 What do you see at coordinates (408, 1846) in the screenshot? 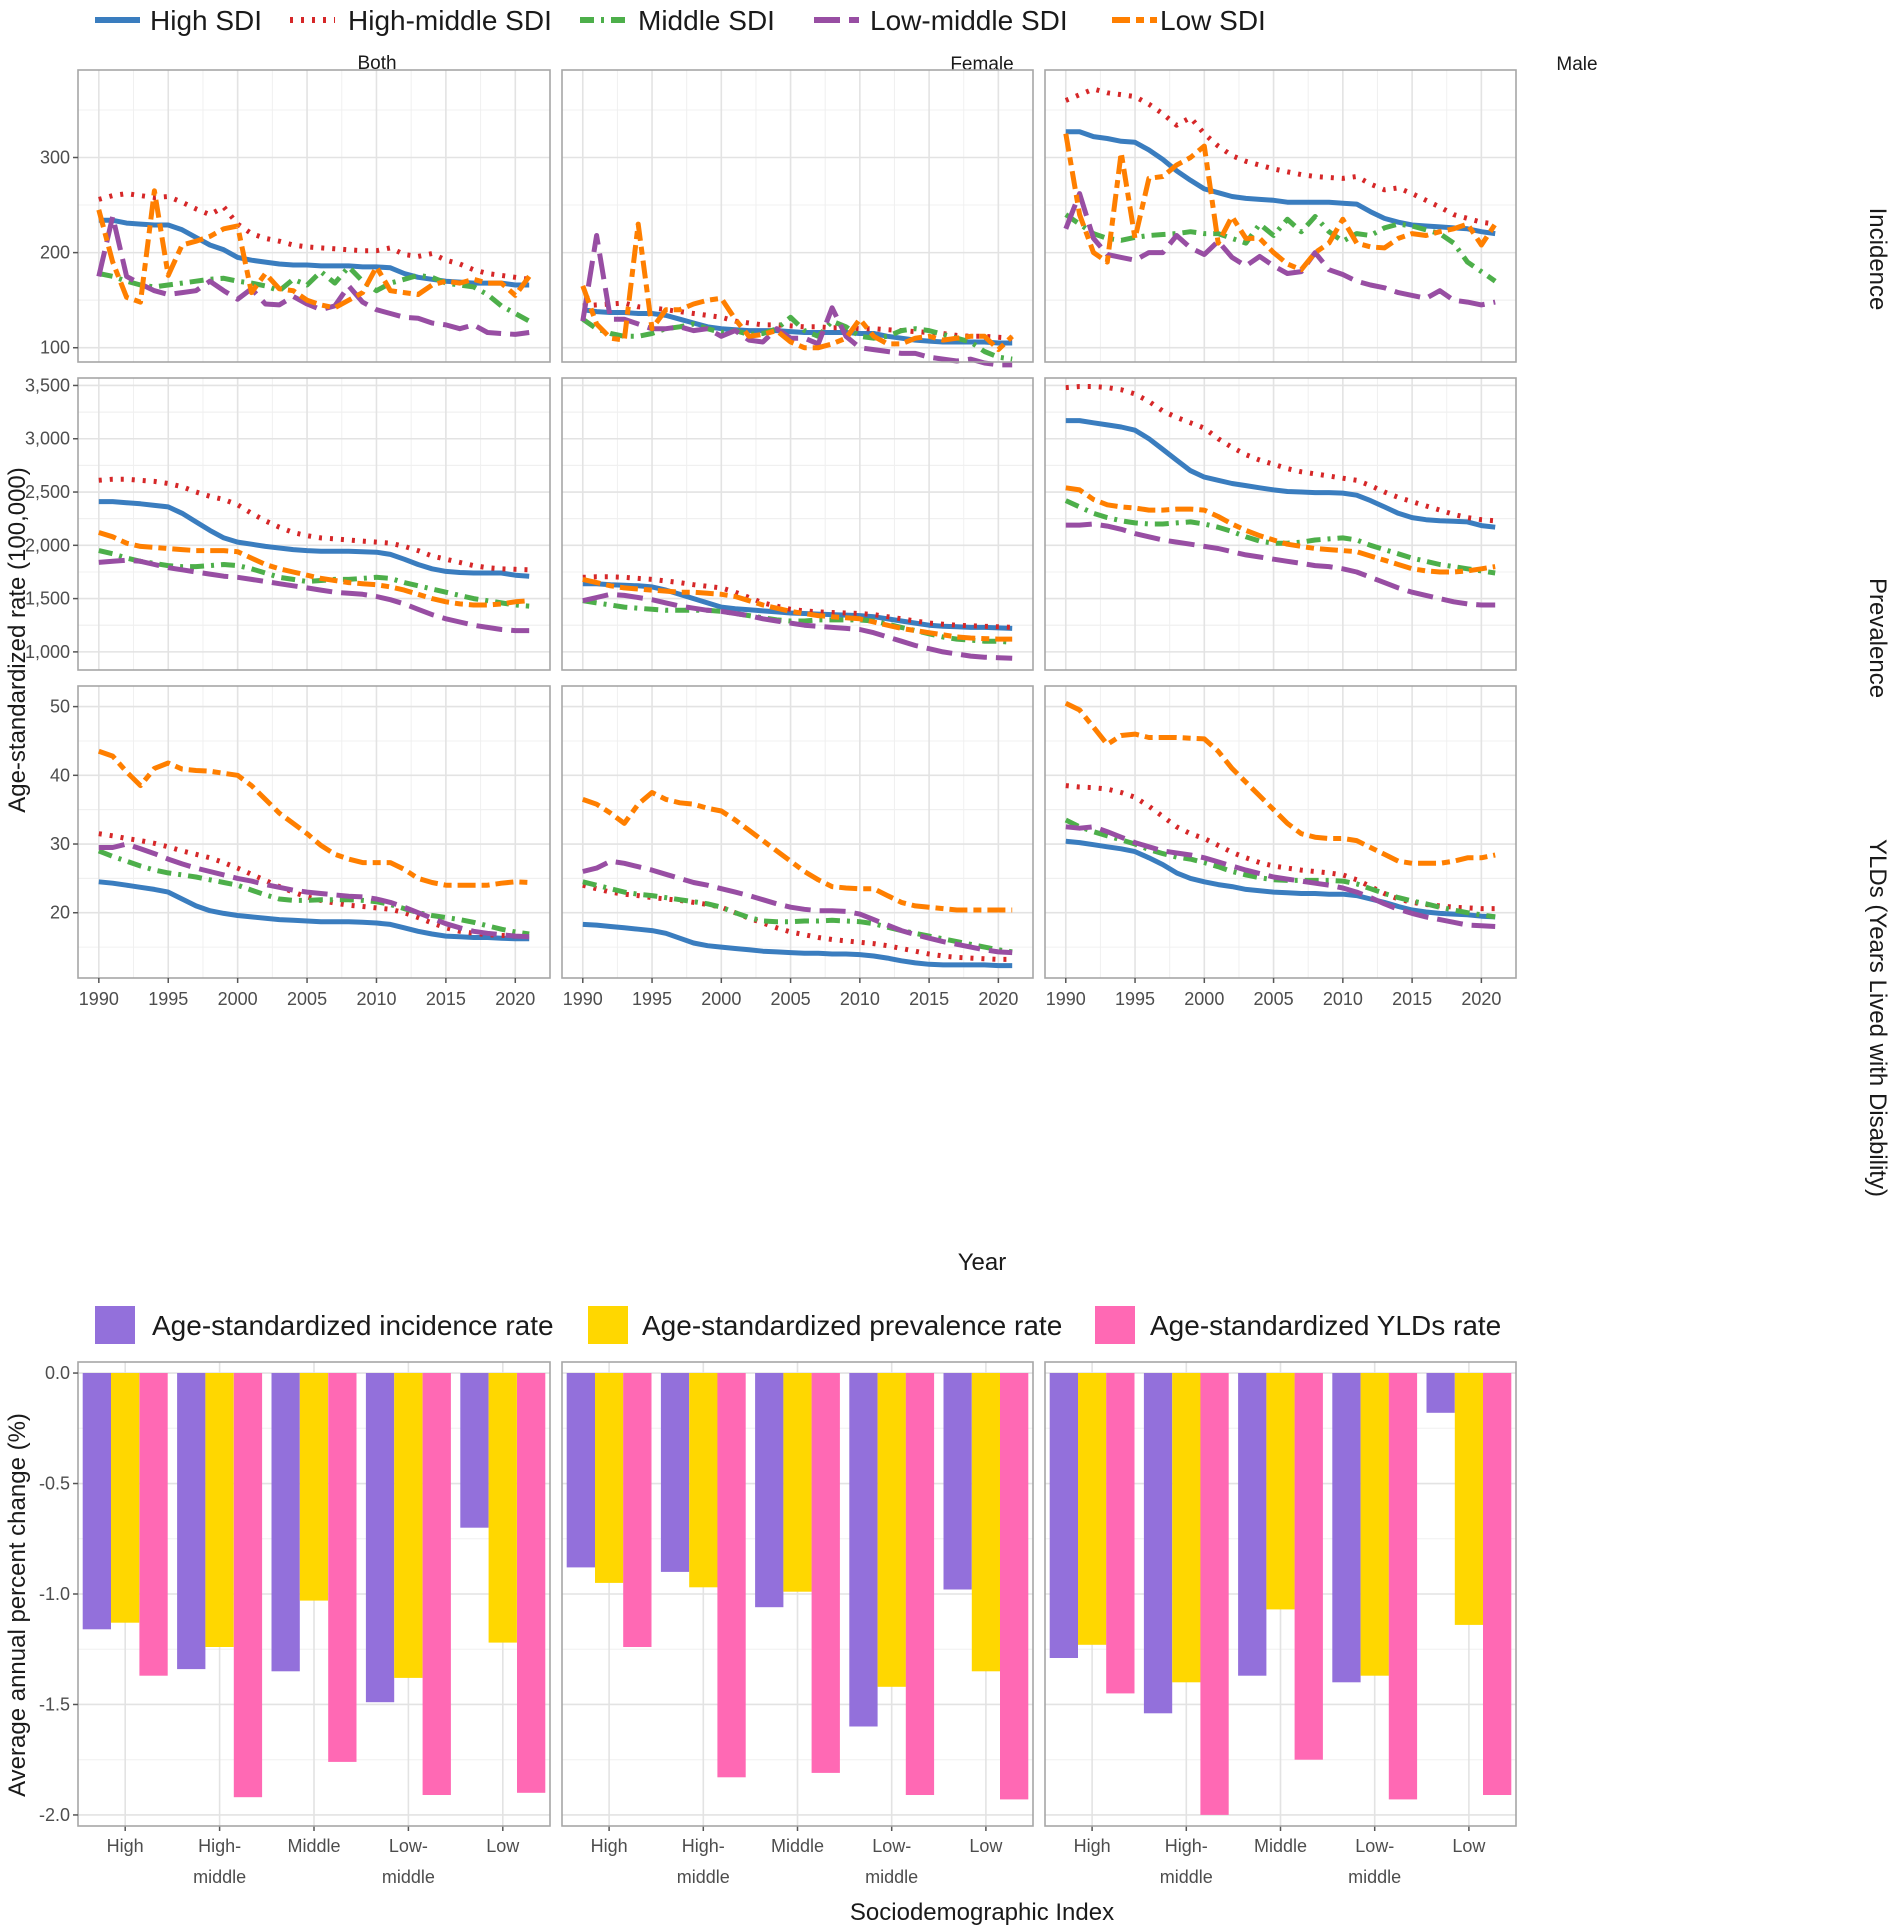
I see `category-tick-label: Low-` at bounding box center [408, 1846].